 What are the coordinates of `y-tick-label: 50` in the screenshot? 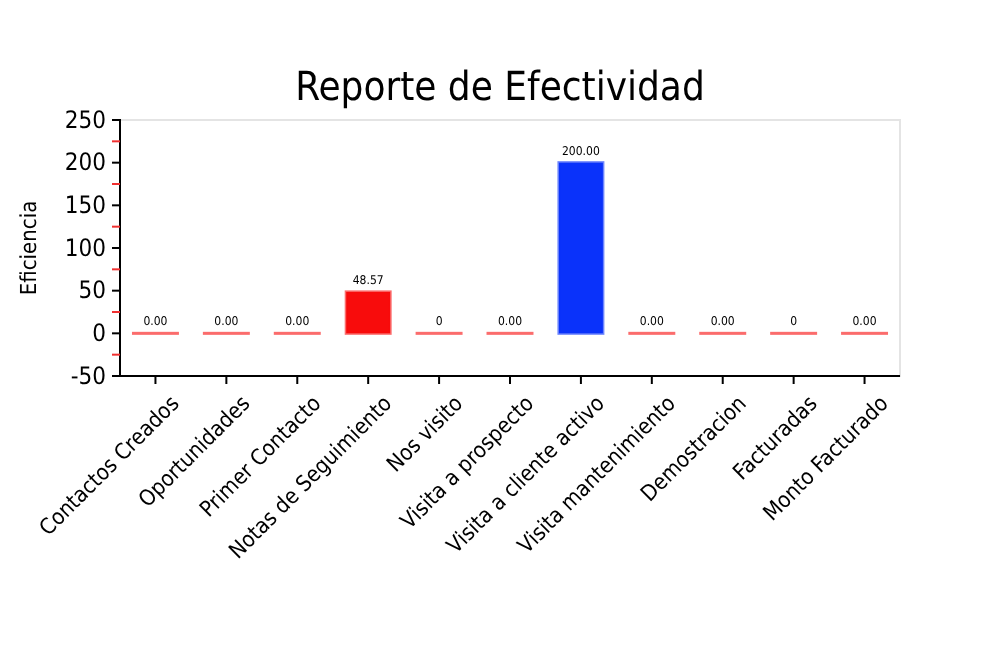 It's located at (92, 290).